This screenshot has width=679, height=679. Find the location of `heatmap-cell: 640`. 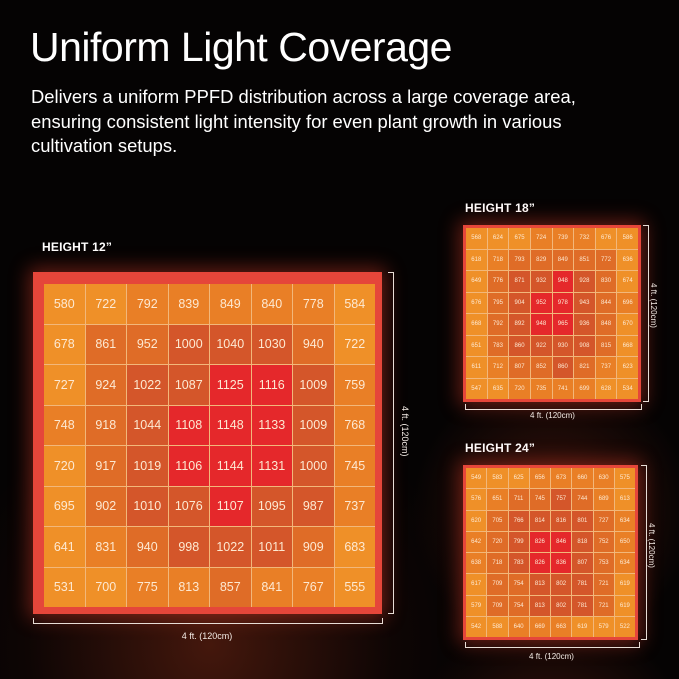

heatmap-cell: 640 is located at coordinates (518, 626).